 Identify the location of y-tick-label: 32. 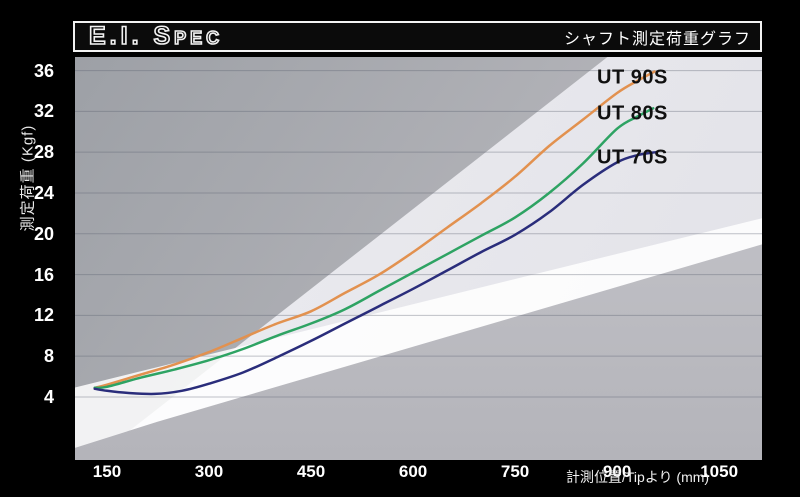
(43, 111).